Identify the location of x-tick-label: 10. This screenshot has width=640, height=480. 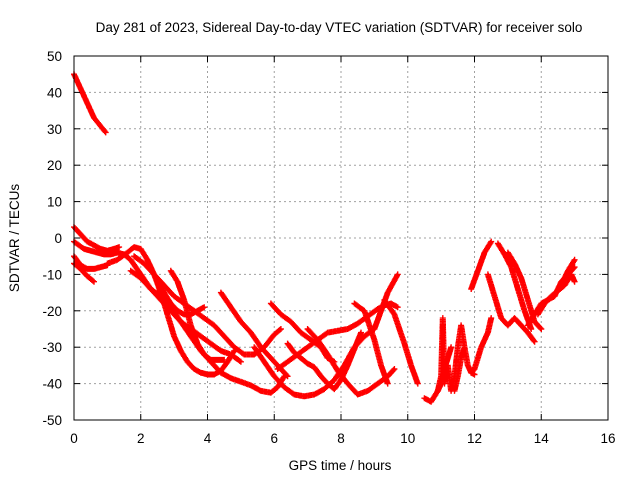
(407, 438).